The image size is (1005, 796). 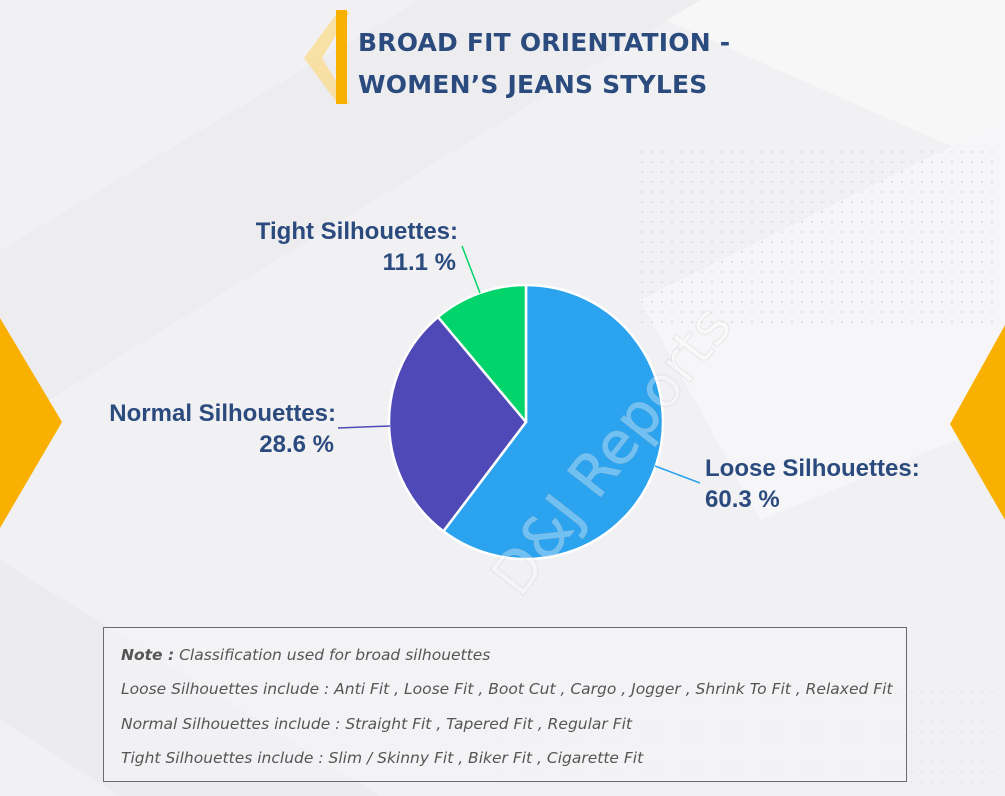 I want to click on title-line-1: BROAD FIT ORIENTATION -, so click(x=544, y=42).